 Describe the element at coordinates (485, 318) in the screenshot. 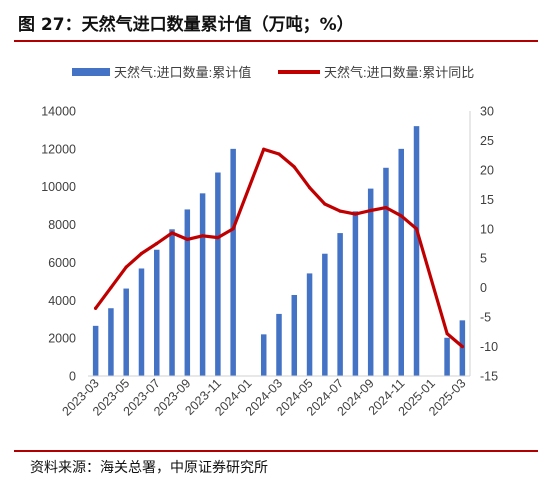

I see `right-tick-label: -5` at that location.